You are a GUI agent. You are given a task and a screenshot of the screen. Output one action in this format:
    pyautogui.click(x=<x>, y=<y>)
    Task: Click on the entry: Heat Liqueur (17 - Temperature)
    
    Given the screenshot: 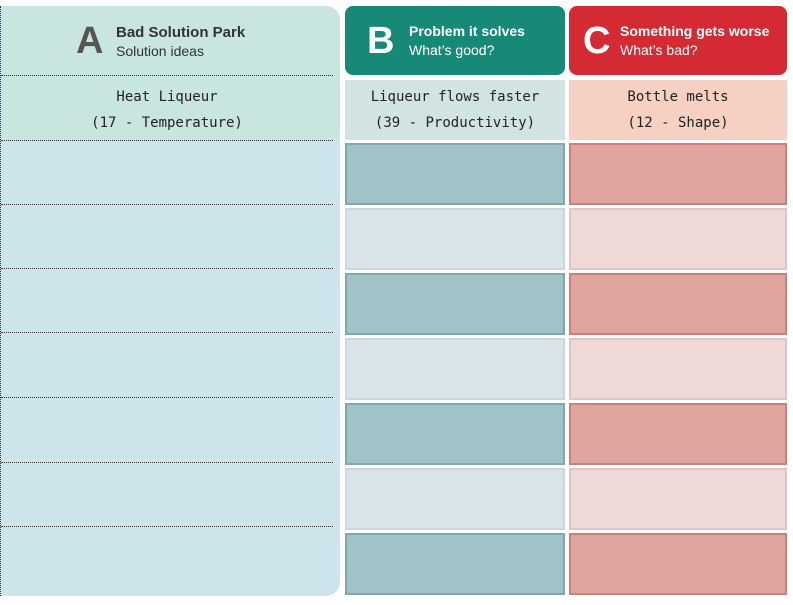 What is the action you would take?
    pyautogui.click(x=167, y=110)
    